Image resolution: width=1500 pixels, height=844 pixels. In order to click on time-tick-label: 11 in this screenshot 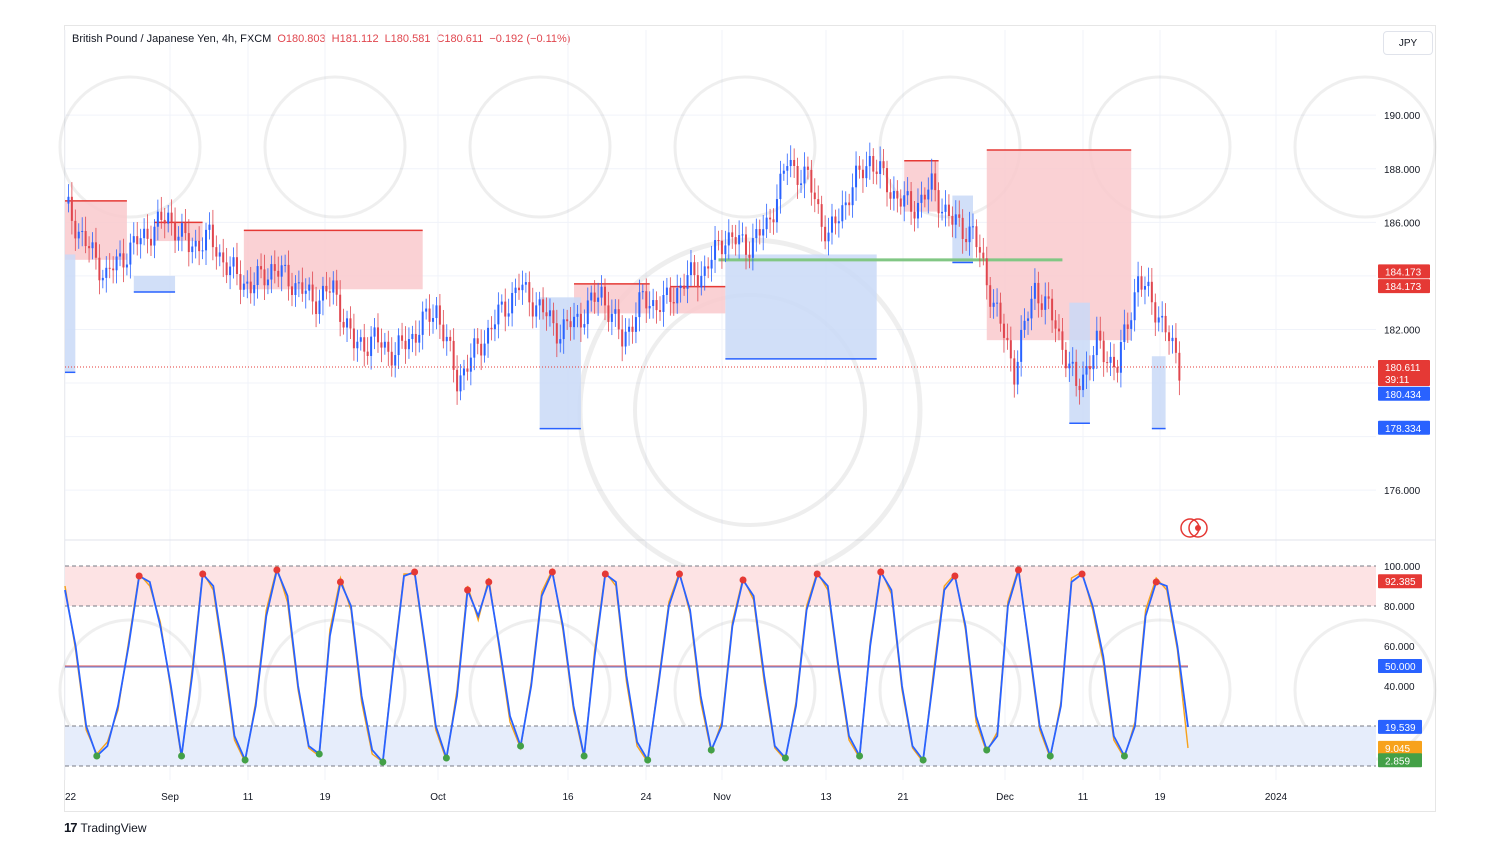, I will do `click(248, 797)`.